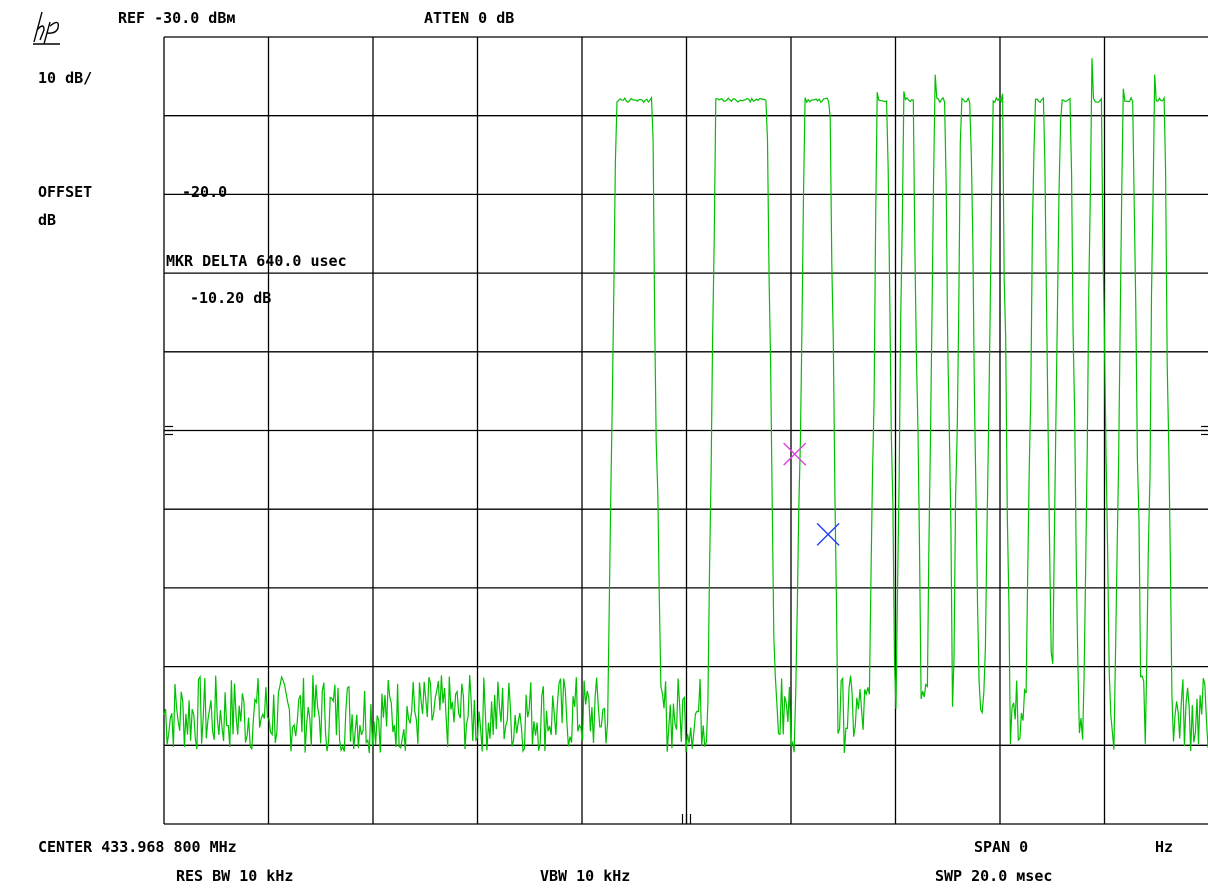  What do you see at coordinates (795, 454) in the screenshot?
I see `reference-marker` at bounding box center [795, 454].